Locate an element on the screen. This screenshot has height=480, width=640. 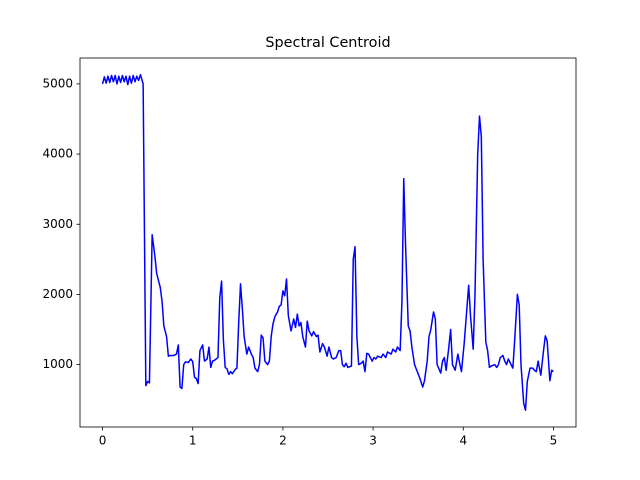
x-tick-label: 0 is located at coordinates (103, 441).